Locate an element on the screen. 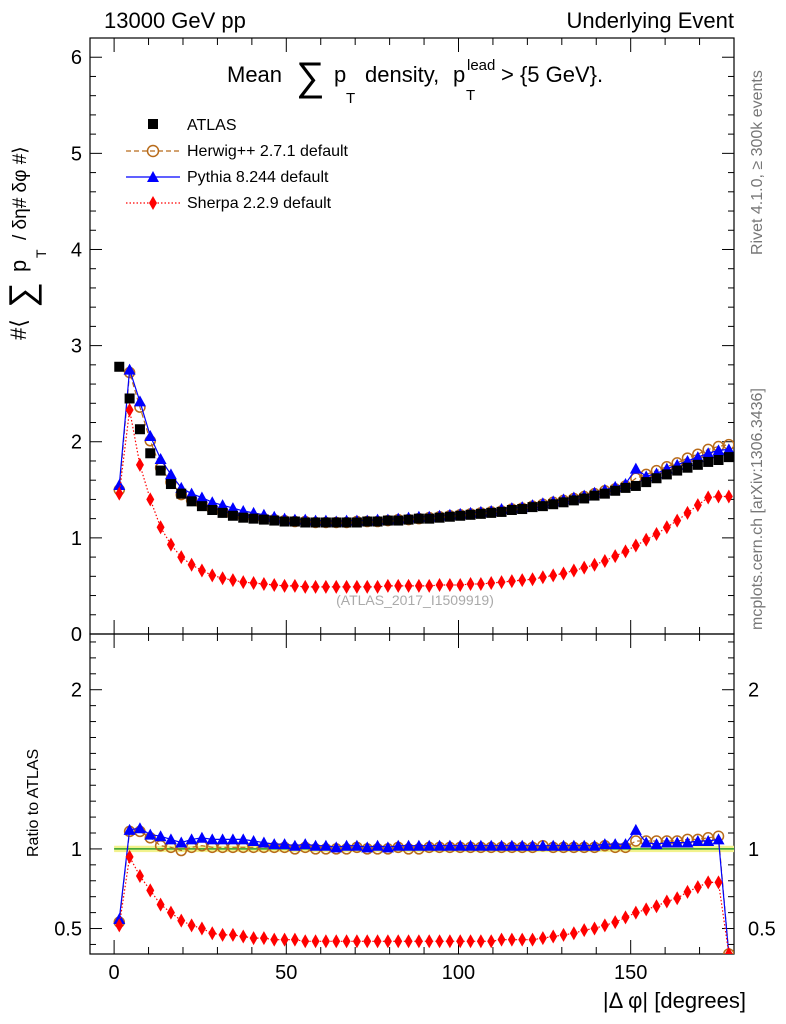  legend-entry-atlas: ATLAS is located at coordinates (192, 125).